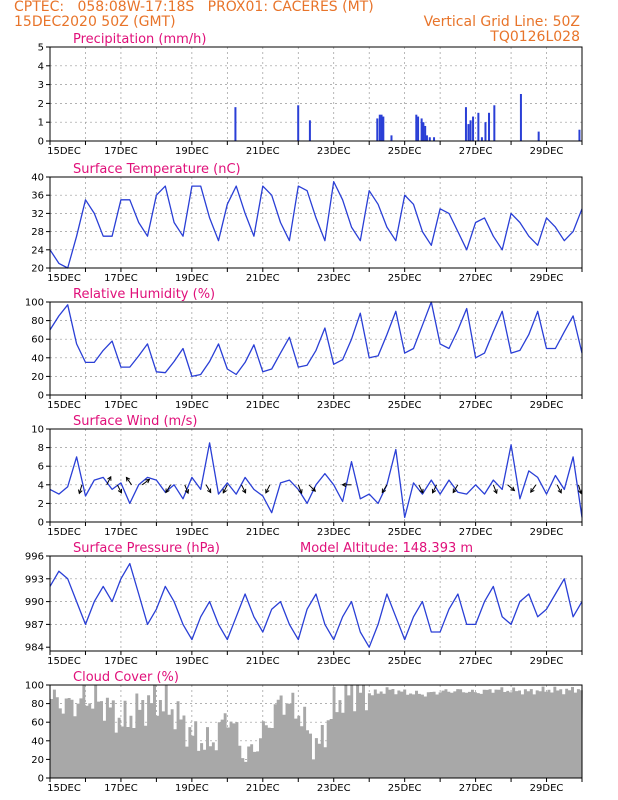  I want to click on y-tick-label: 20, so click(37, 760).